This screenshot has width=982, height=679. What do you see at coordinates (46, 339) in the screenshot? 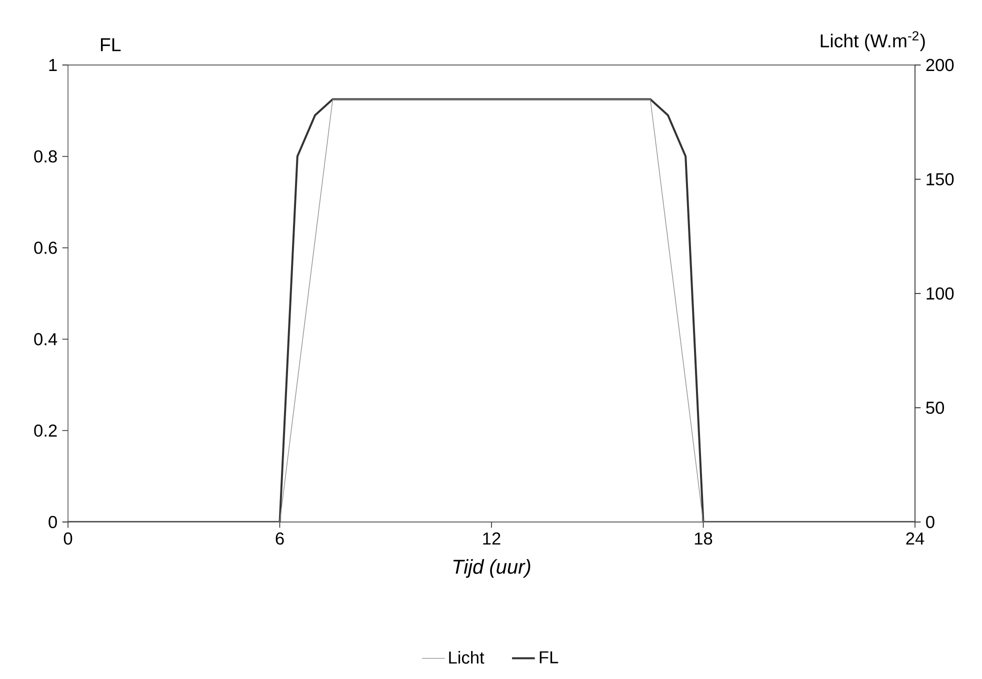
I see `y-tick-label: 0.4` at bounding box center [46, 339].